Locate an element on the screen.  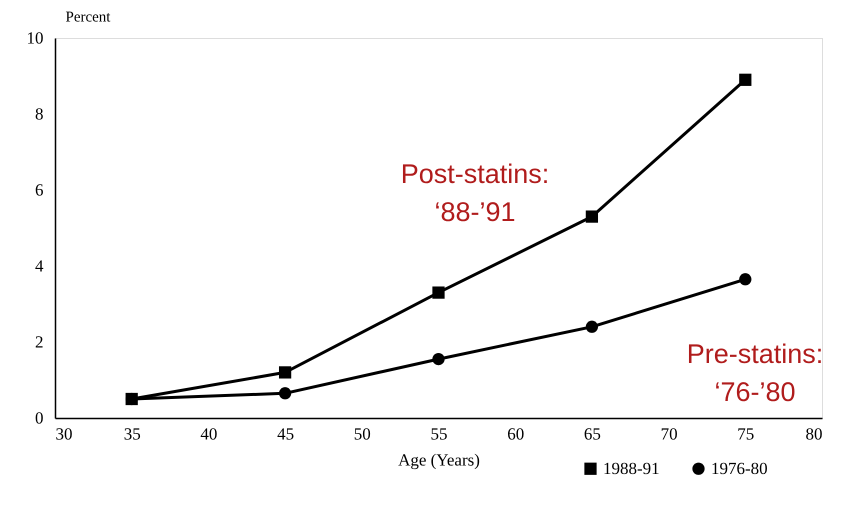
x-tick-label: 45 is located at coordinates (285, 434).